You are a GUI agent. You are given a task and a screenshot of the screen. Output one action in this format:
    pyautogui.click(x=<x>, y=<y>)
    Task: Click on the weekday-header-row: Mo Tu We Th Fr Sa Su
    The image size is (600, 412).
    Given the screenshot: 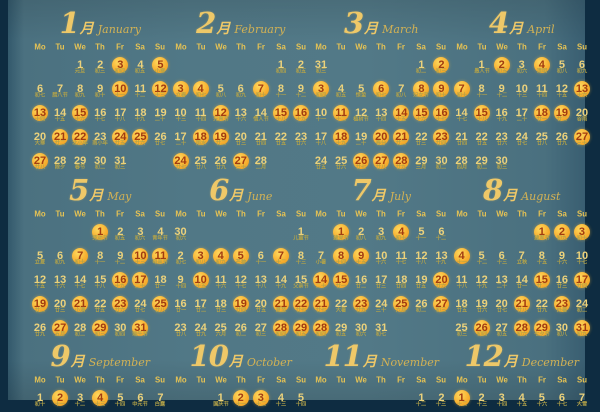 What is the action you would take?
    pyautogui.click(x=522, y=47)
    